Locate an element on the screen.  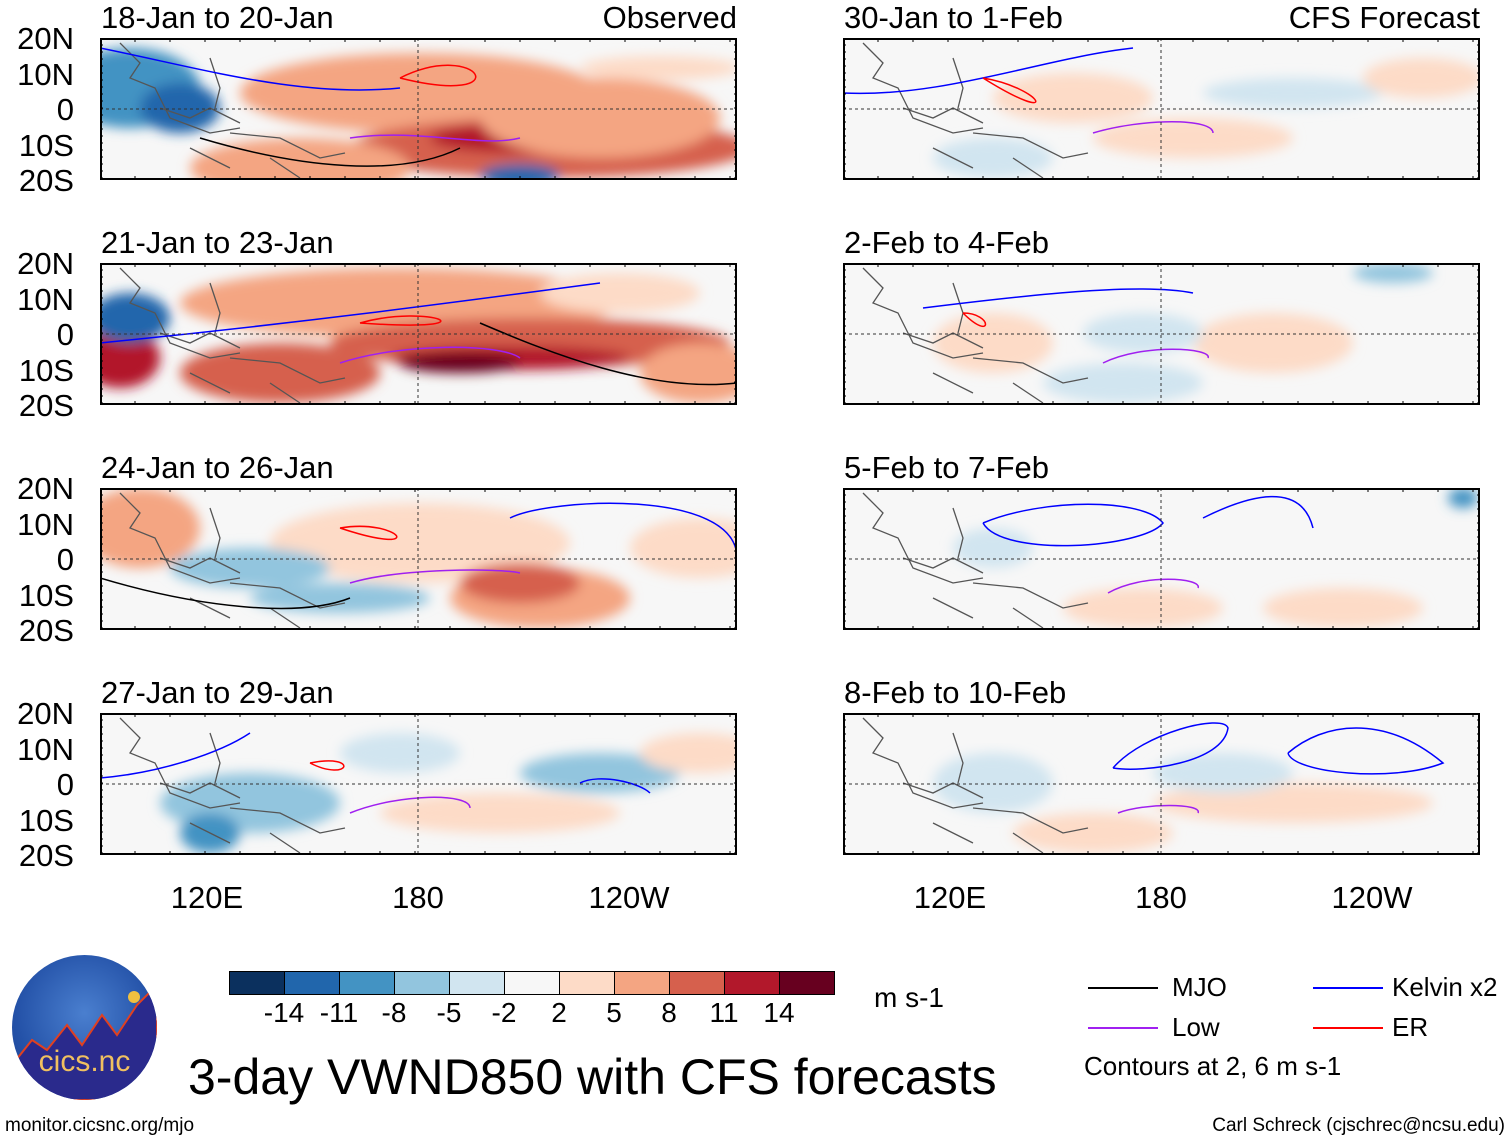
lon-label-120e: 120E is located at coordinates (207, 897).